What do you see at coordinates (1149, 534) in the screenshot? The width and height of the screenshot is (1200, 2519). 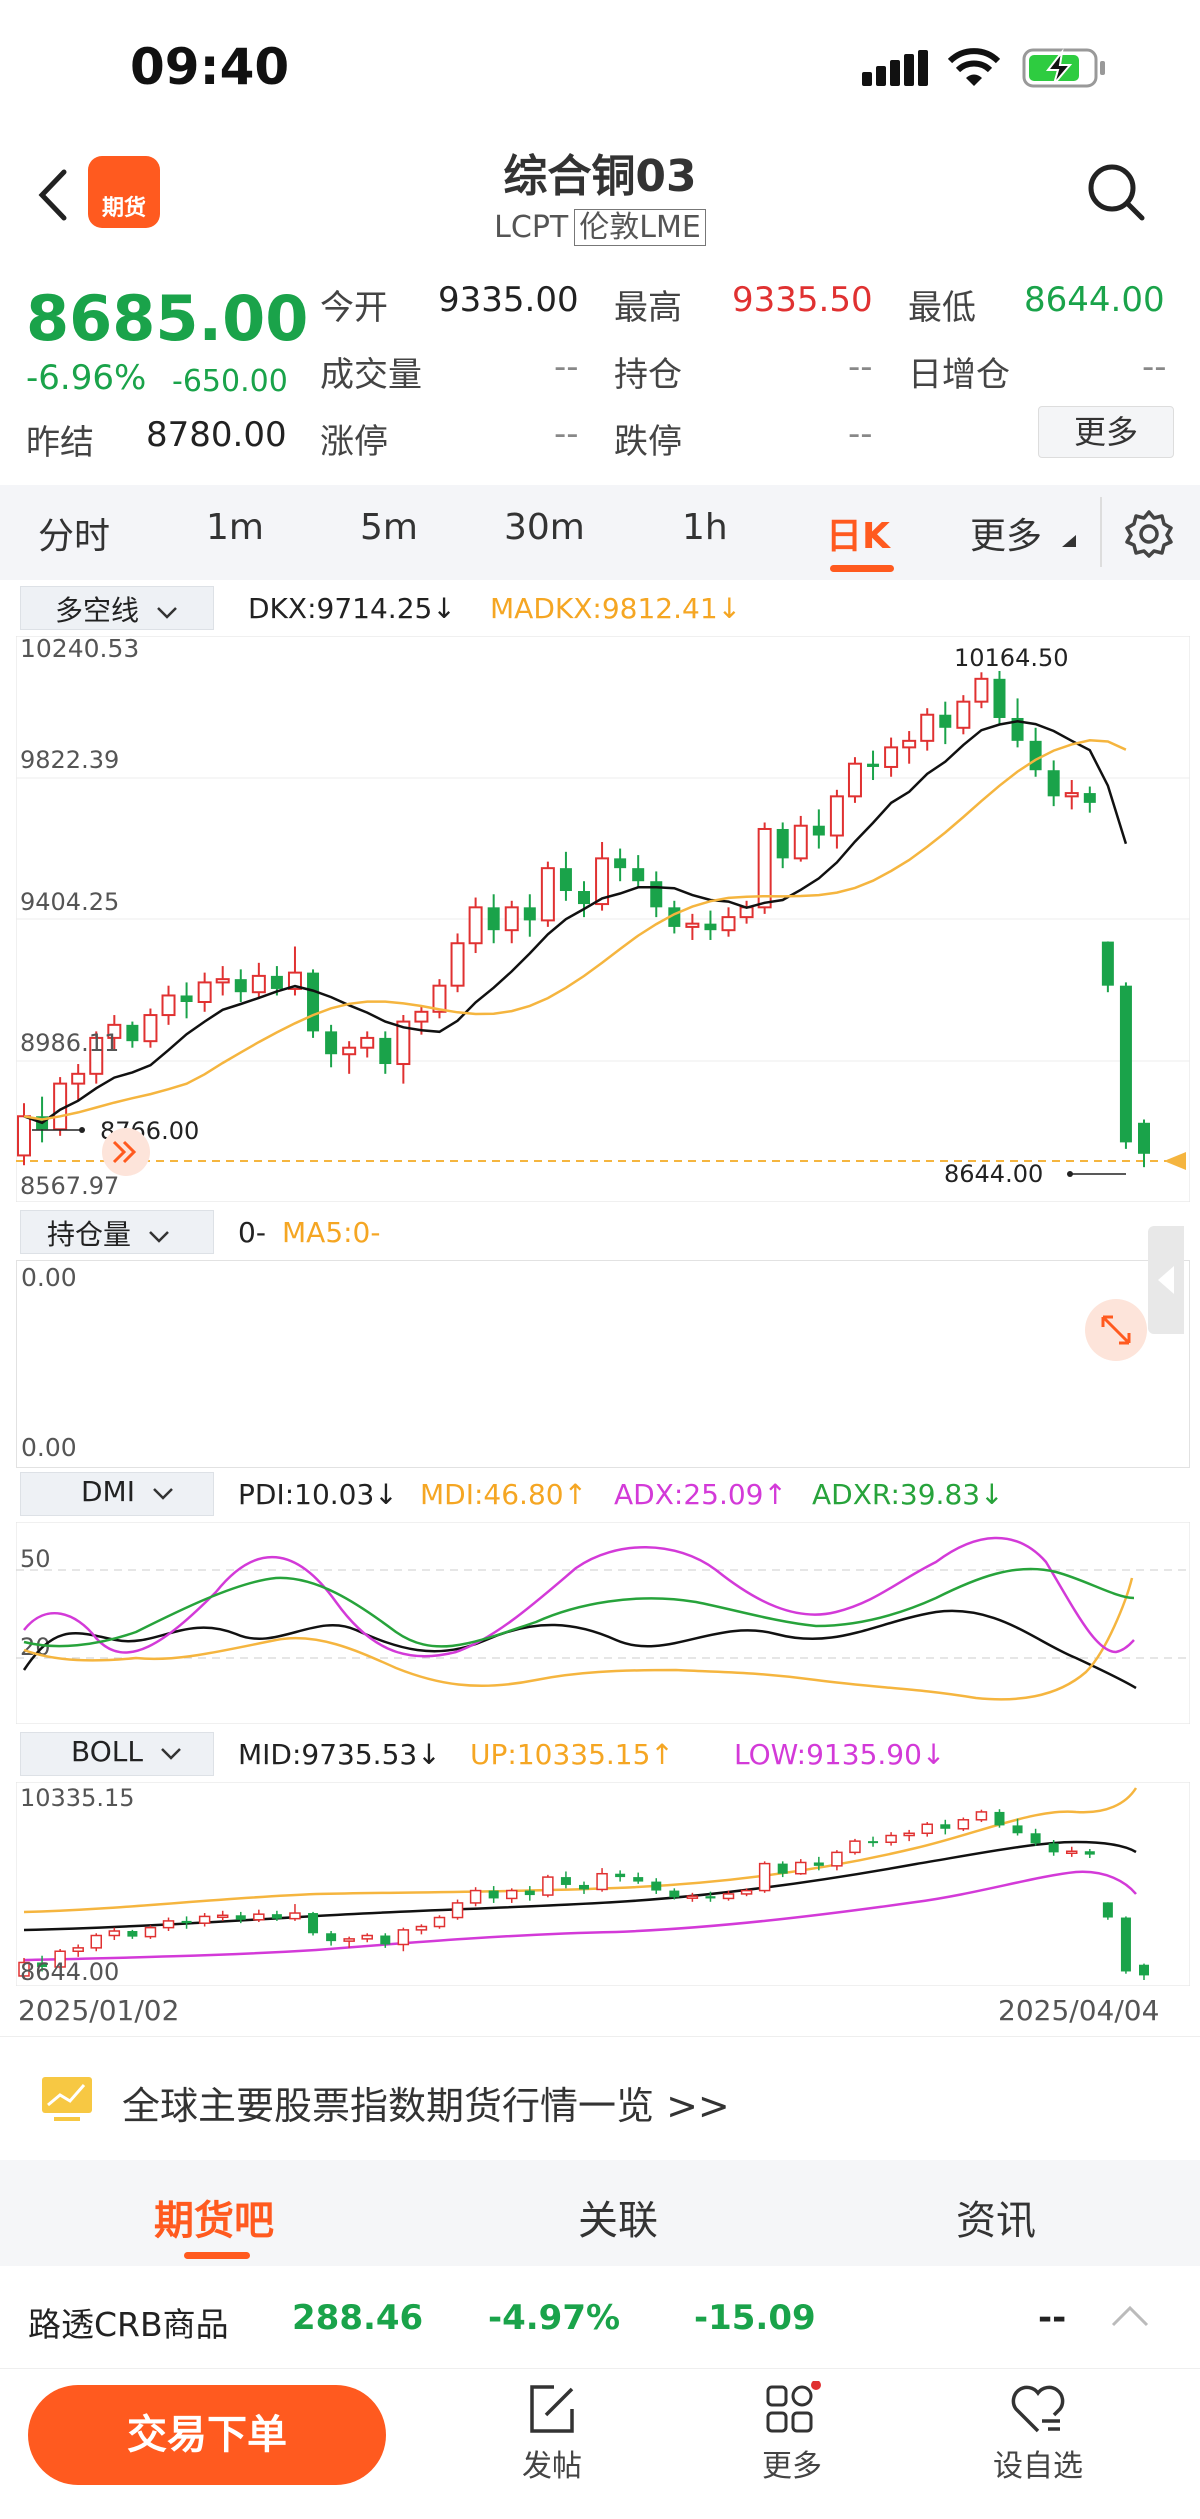 I see `settings-gear-icon` at bounding box center [1149, 534].